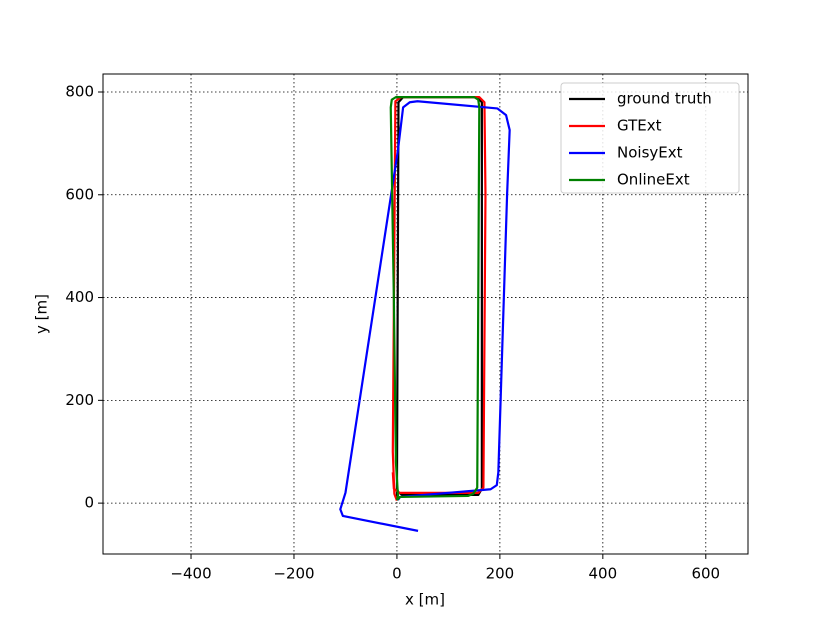 The image size is (831, 623). Describe the element at coordinates (79, 400) in the screenshot. I see `y-tick-label: 200` at that location.